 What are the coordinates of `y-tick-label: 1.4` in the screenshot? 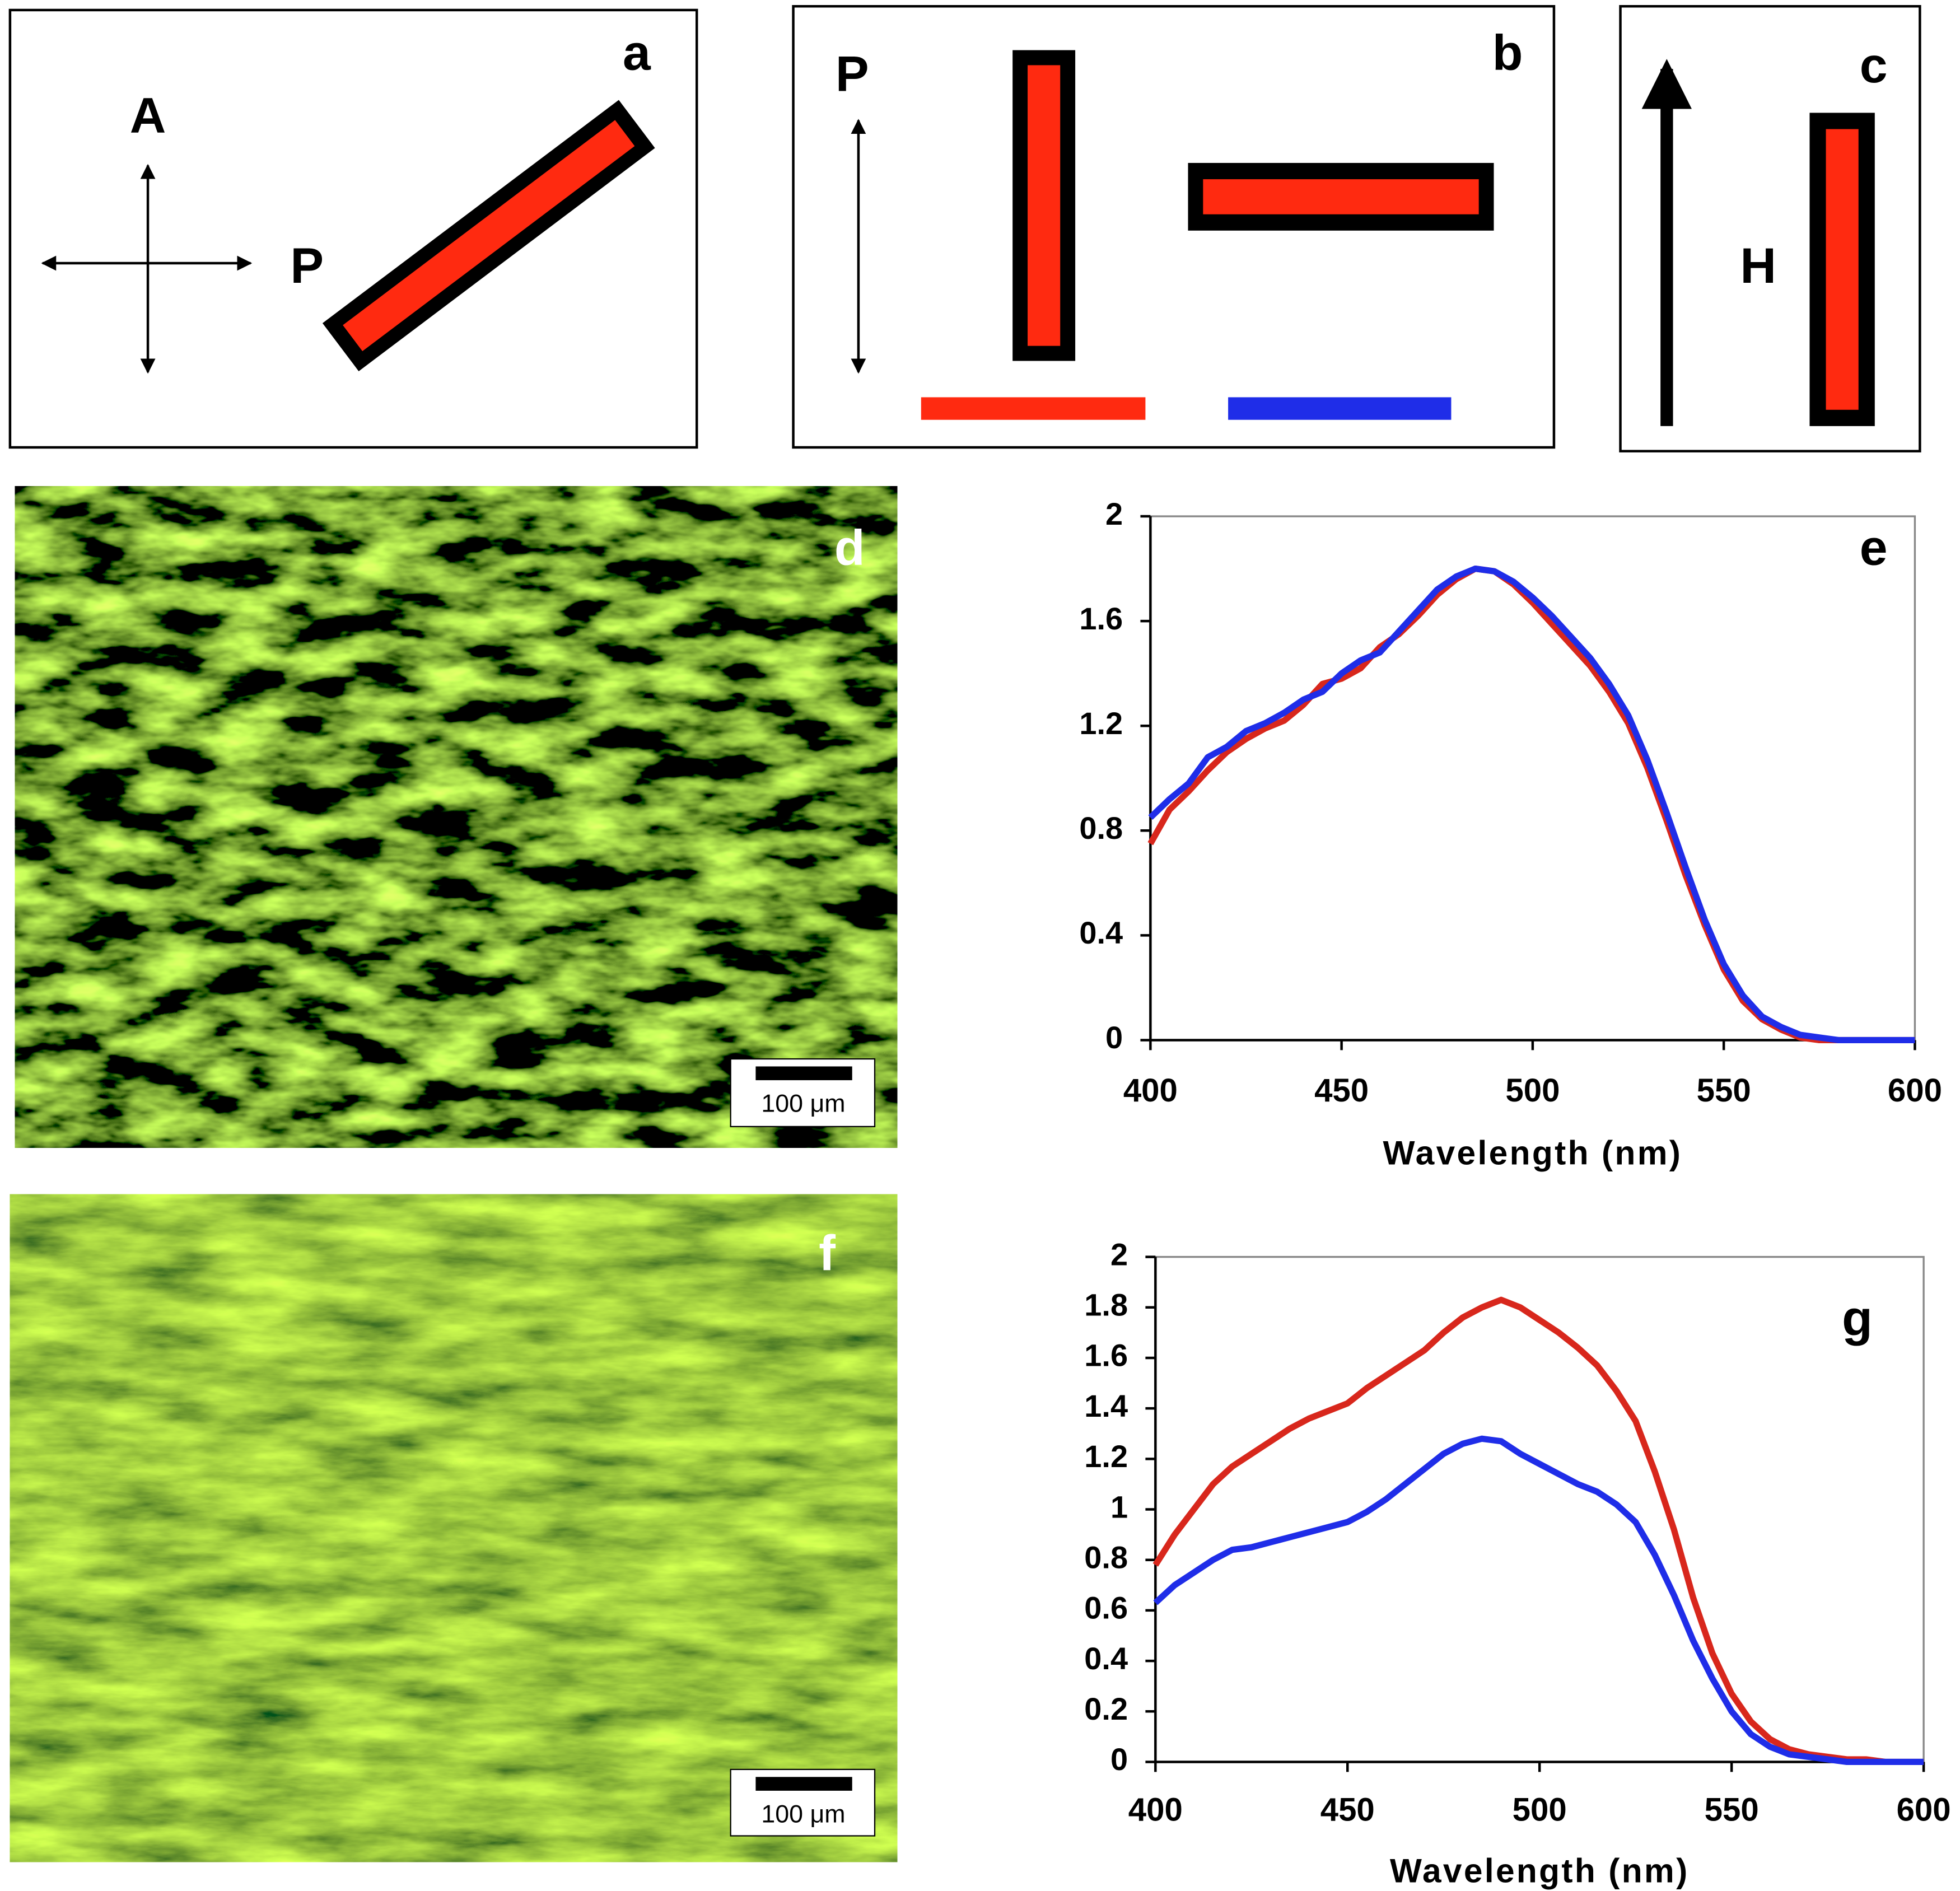 It's located at (1106, 1405).